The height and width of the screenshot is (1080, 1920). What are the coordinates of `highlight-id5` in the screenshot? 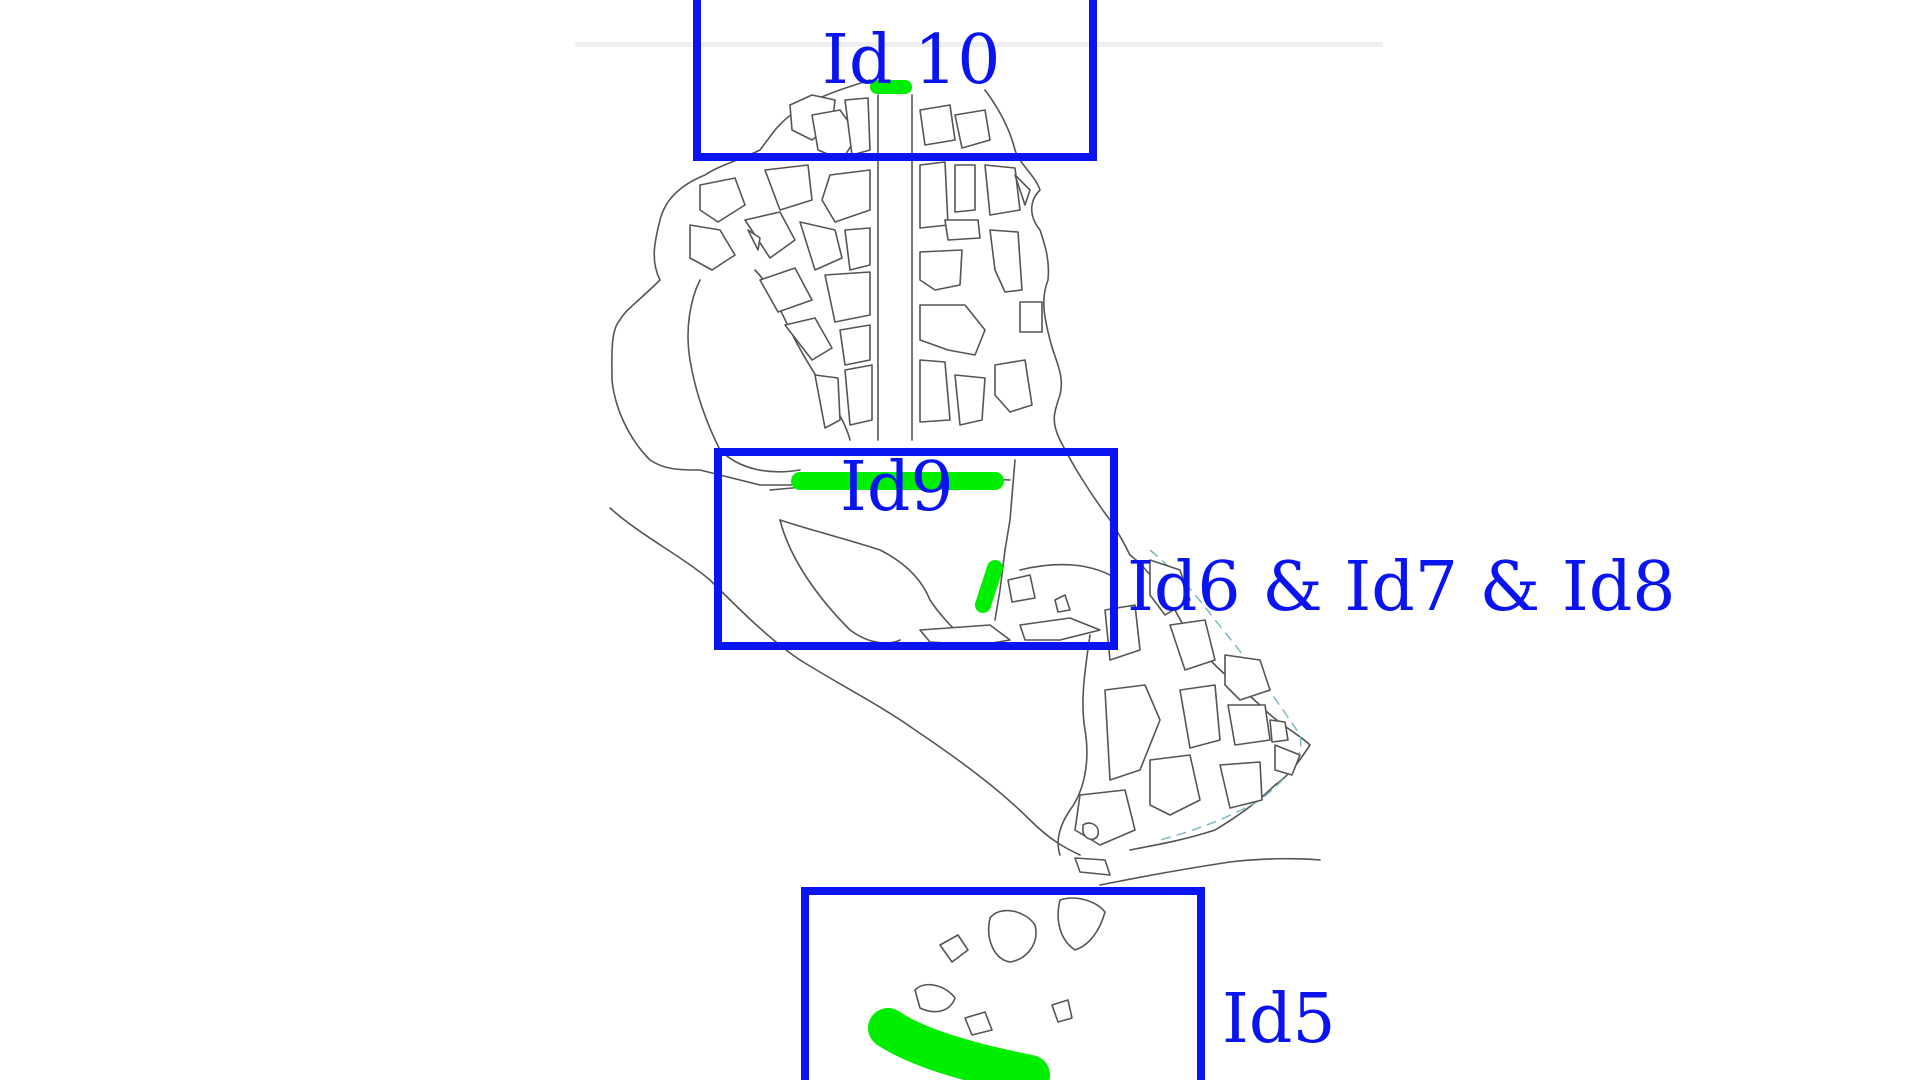 It's located at (959, 1044).